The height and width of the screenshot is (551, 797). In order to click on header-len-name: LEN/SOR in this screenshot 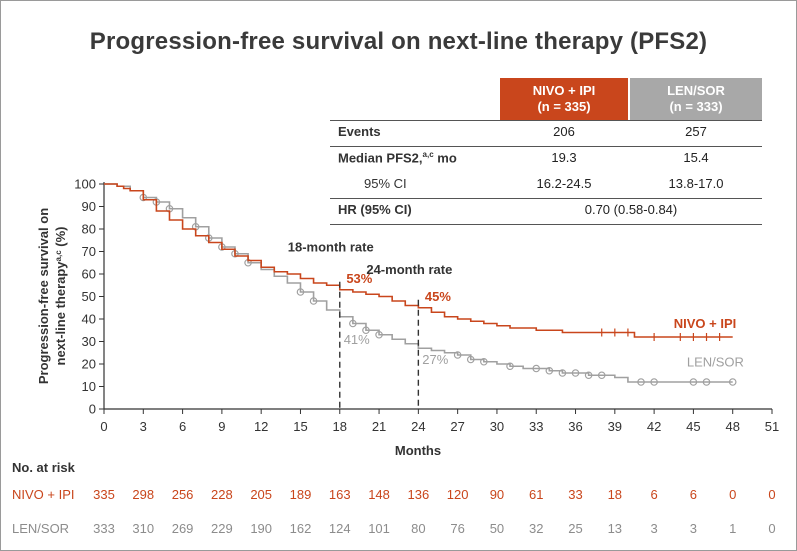, I will do `click(696, 90)`.